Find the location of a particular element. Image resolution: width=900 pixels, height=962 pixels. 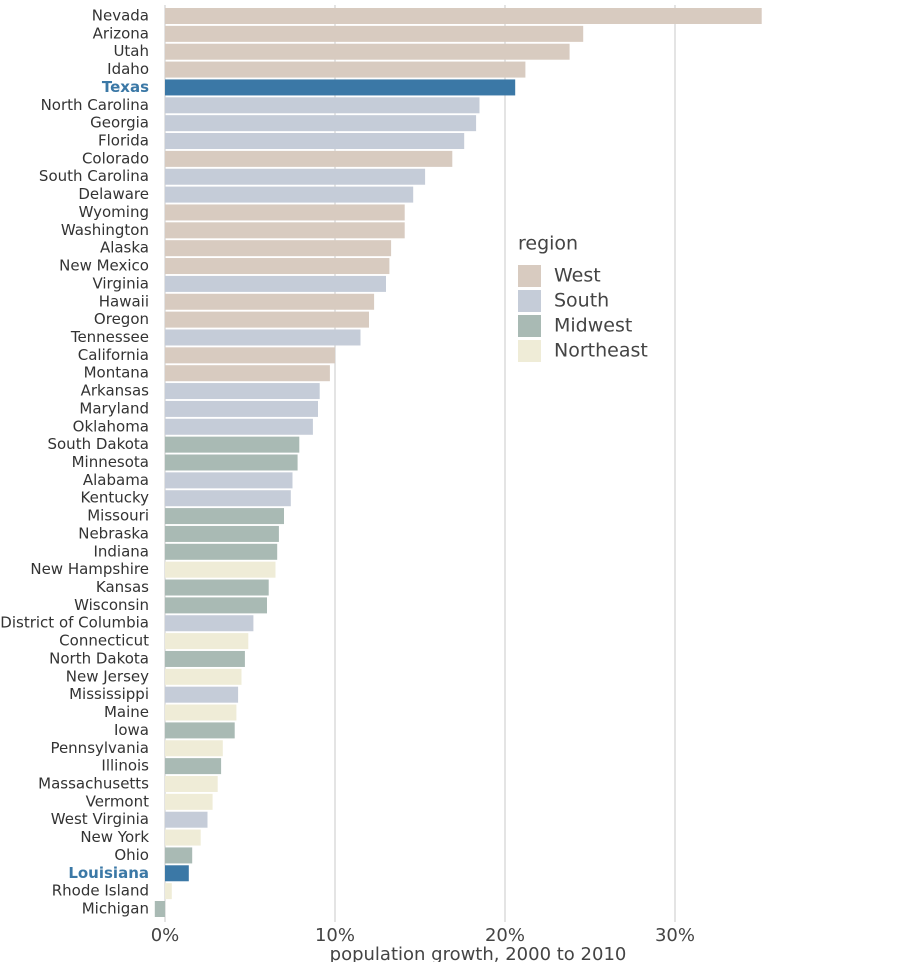

y-tick-label: Oklahoma is located at coordinates (111, 426).